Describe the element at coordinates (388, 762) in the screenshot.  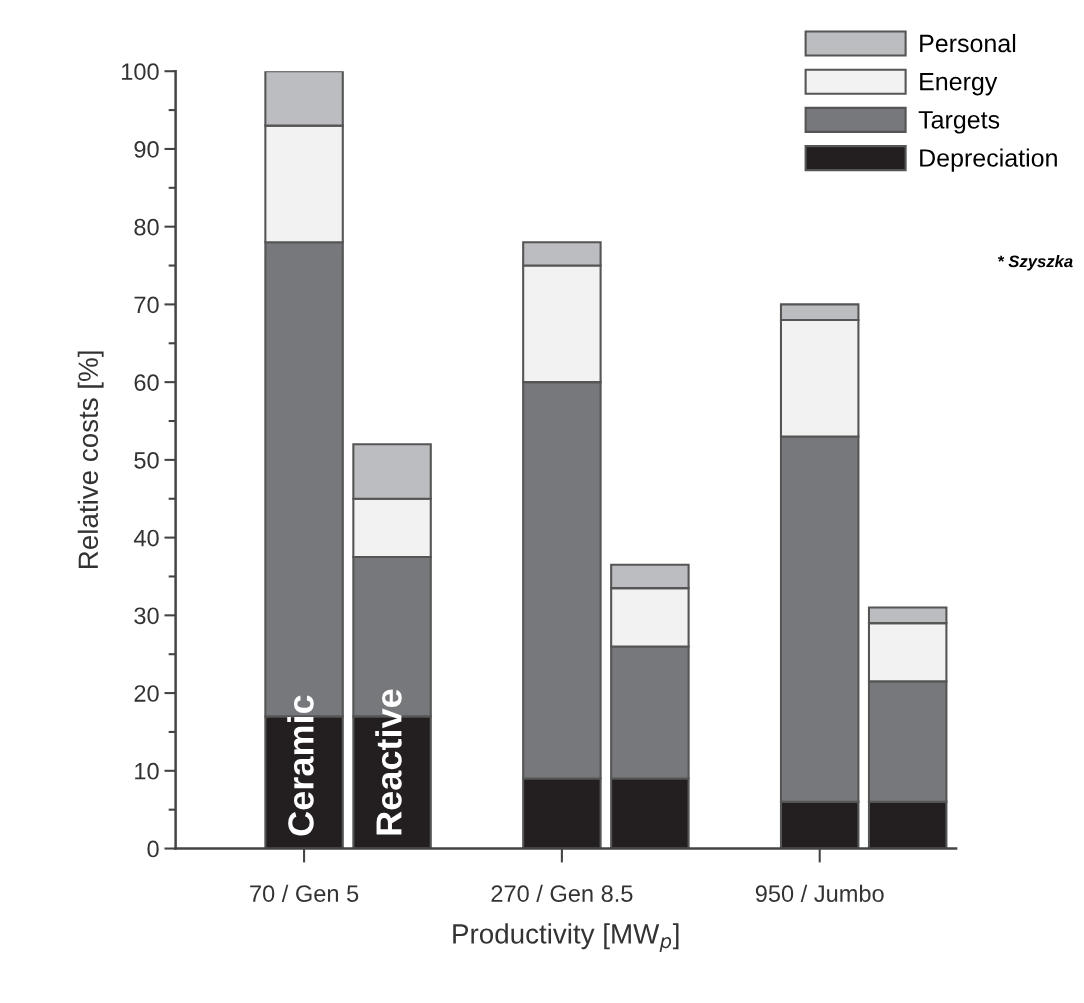
I see `annotation: Reactive` at that location.